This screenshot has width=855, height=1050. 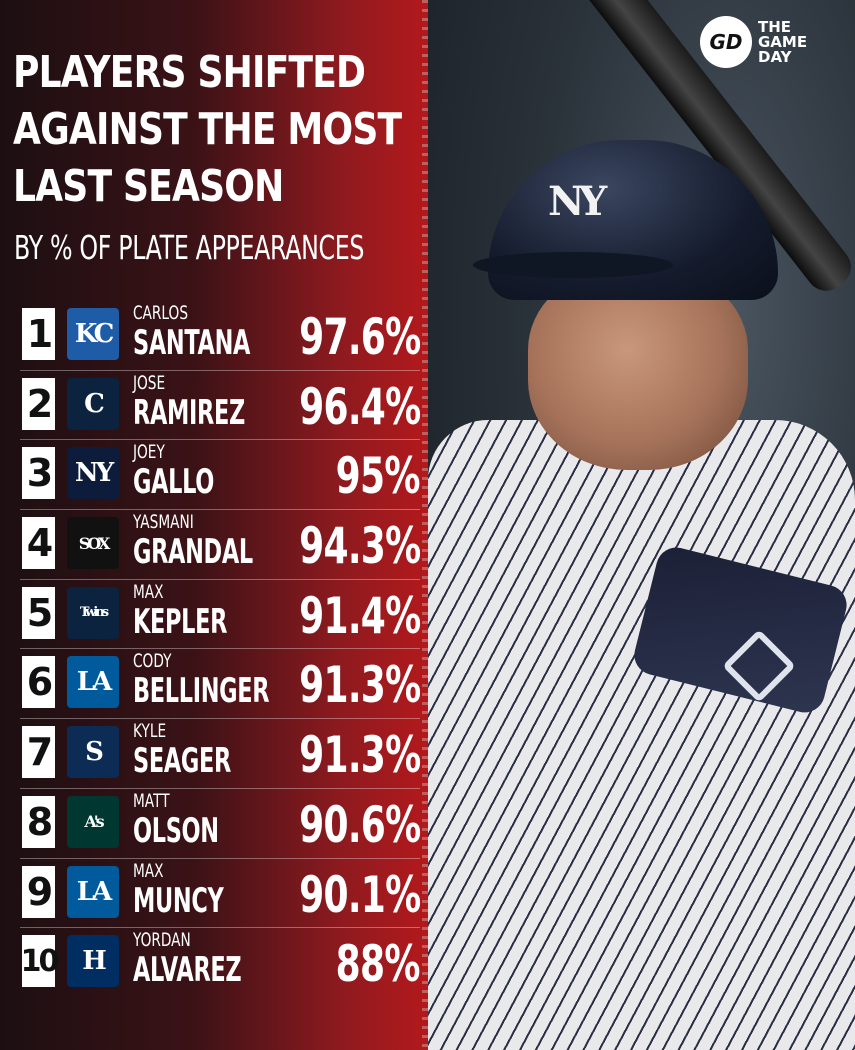 I want to click on title-line: LAST SEASON, so click(x=148, y=186).